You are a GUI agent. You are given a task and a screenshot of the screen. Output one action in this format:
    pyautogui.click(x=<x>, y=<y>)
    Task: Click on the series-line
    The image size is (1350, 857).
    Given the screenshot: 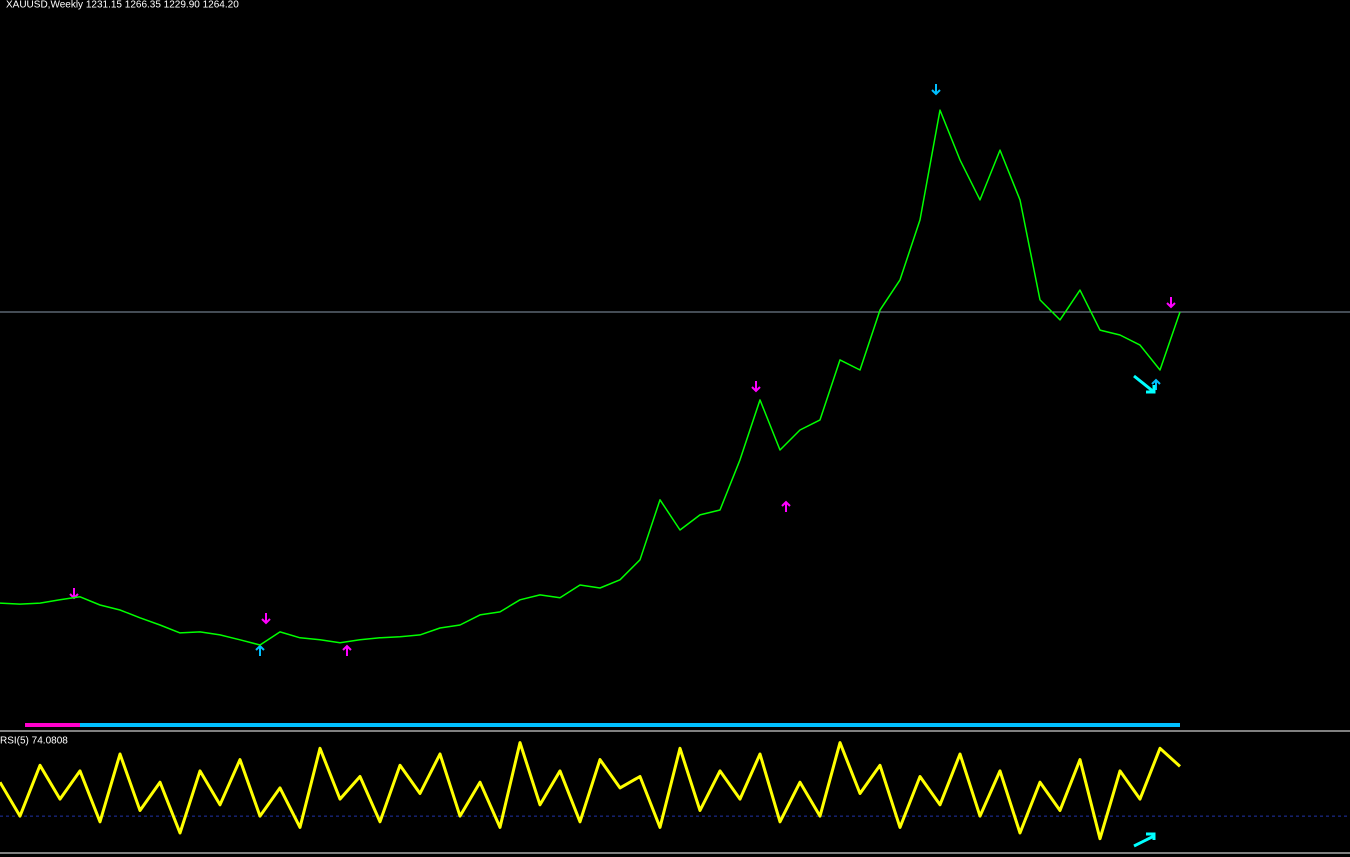 What is the action you would take?
    pyautogui.click(x=591, y=791)
    